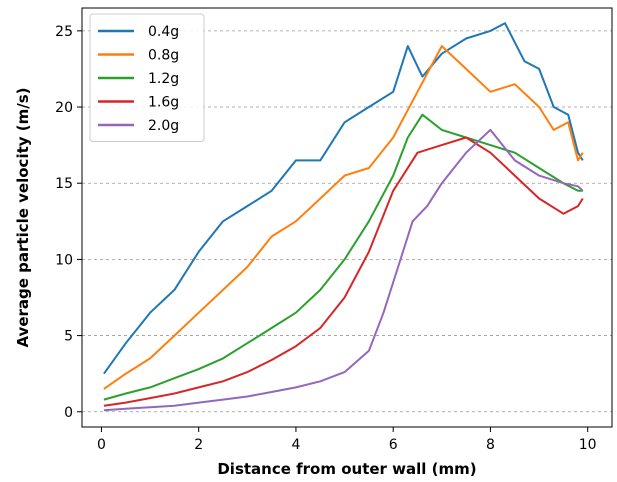 The image size is (617, 482). I want to click on legend: 0.4g 0.8g 1.2g 1.6g 2.0g, so click(147, 77).